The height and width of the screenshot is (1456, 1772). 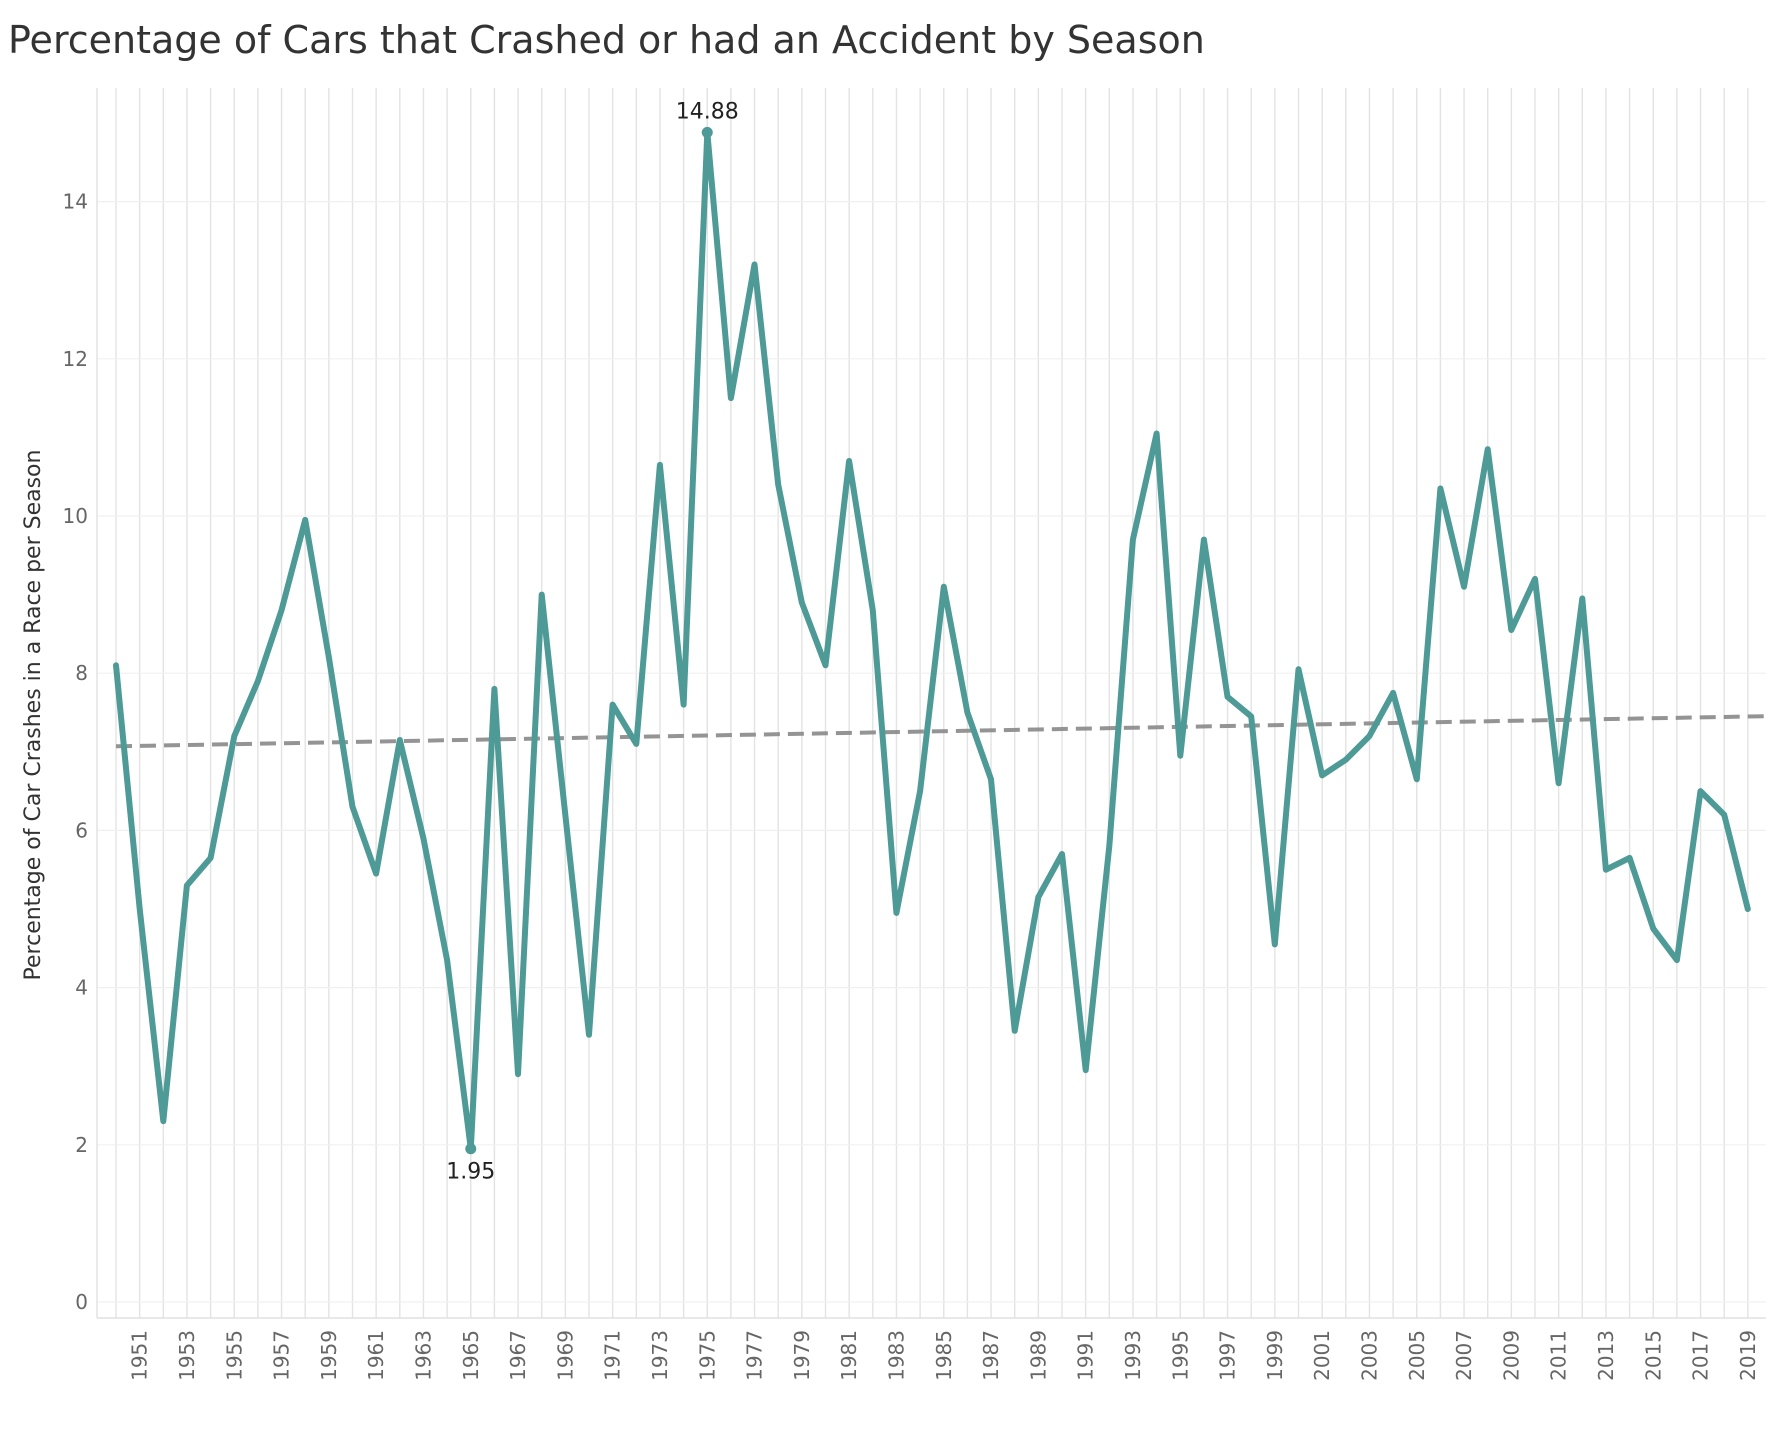 What do you see at coordinates (707, 1355) in the screenshot?
I see `x-tick-label: 1975` at bounding box center [707, 1355].